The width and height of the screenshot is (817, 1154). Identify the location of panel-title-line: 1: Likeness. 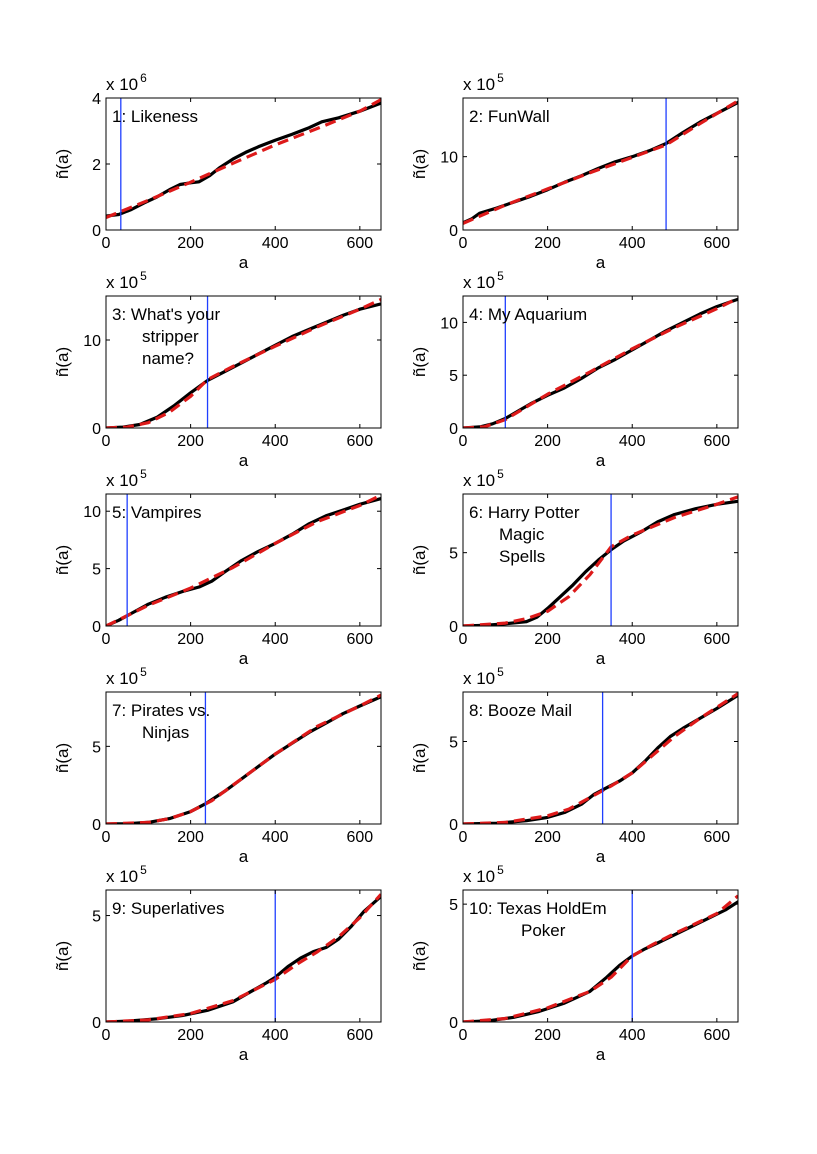
(155, 116).